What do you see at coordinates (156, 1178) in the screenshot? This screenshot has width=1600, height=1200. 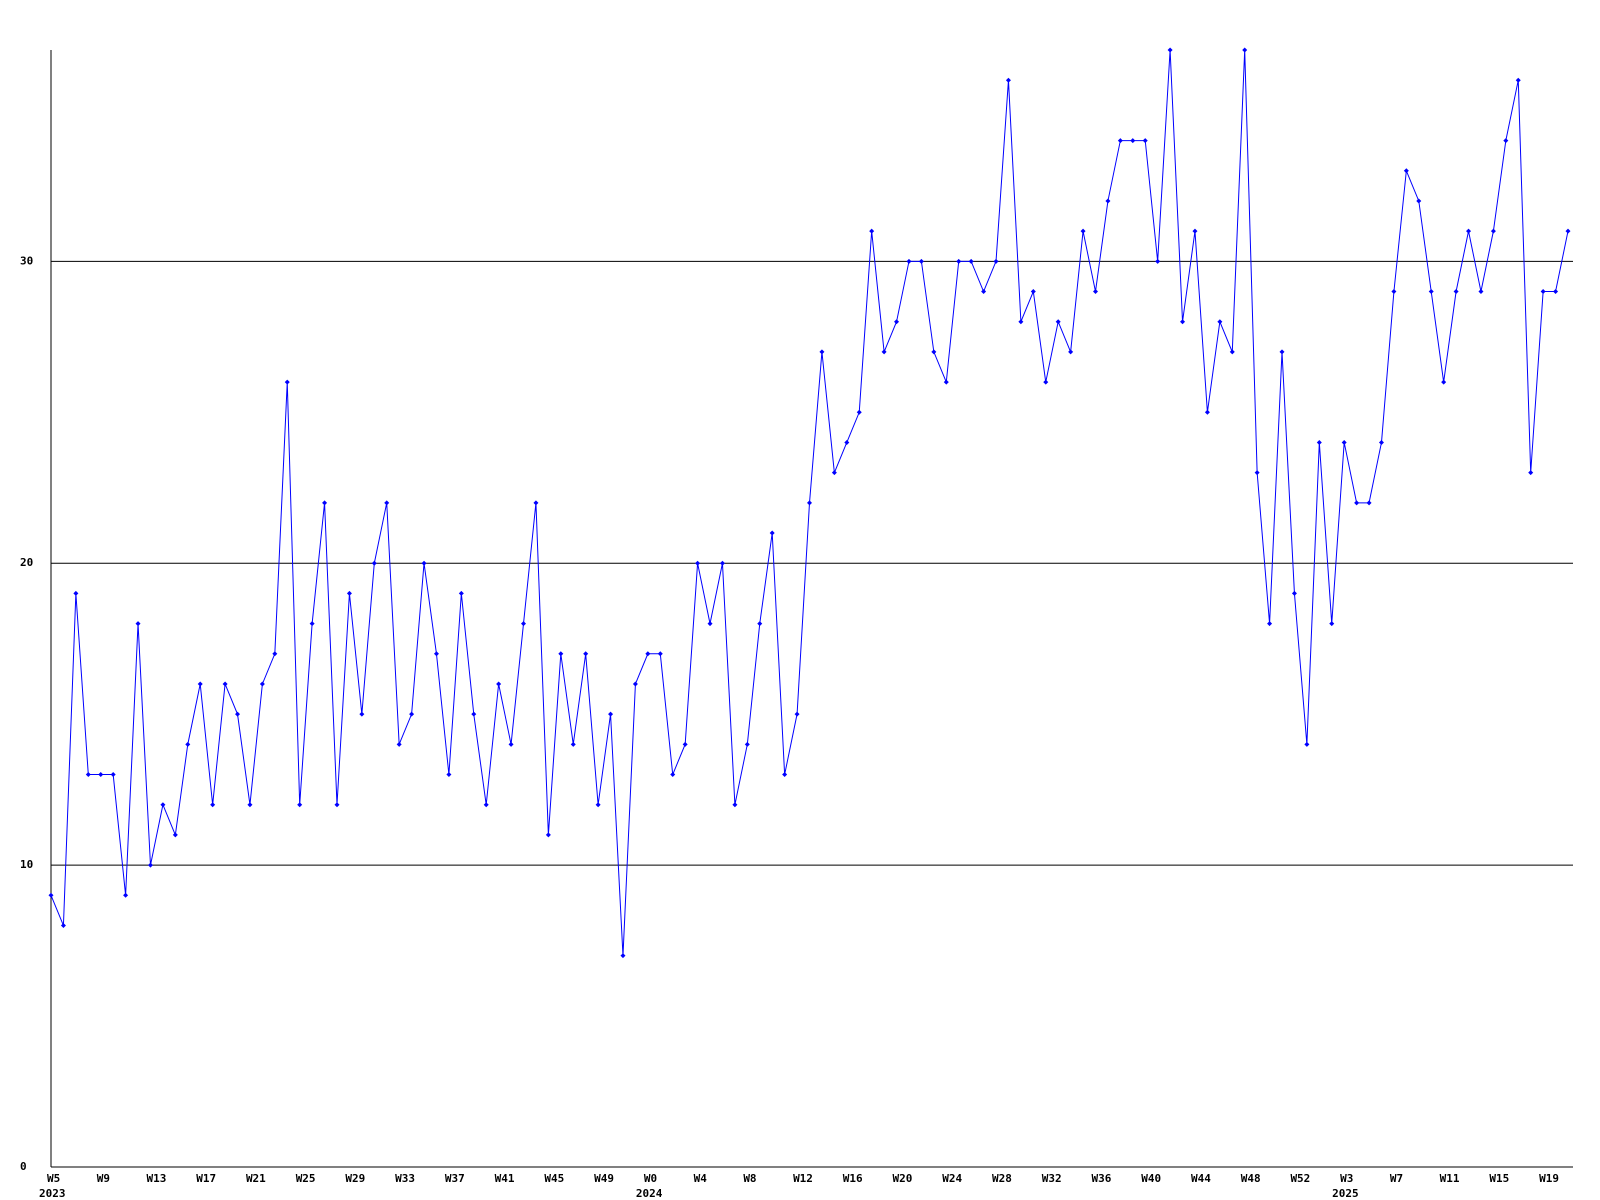 I see `x-tick-label: W13` at bounding box center [156, 1178].